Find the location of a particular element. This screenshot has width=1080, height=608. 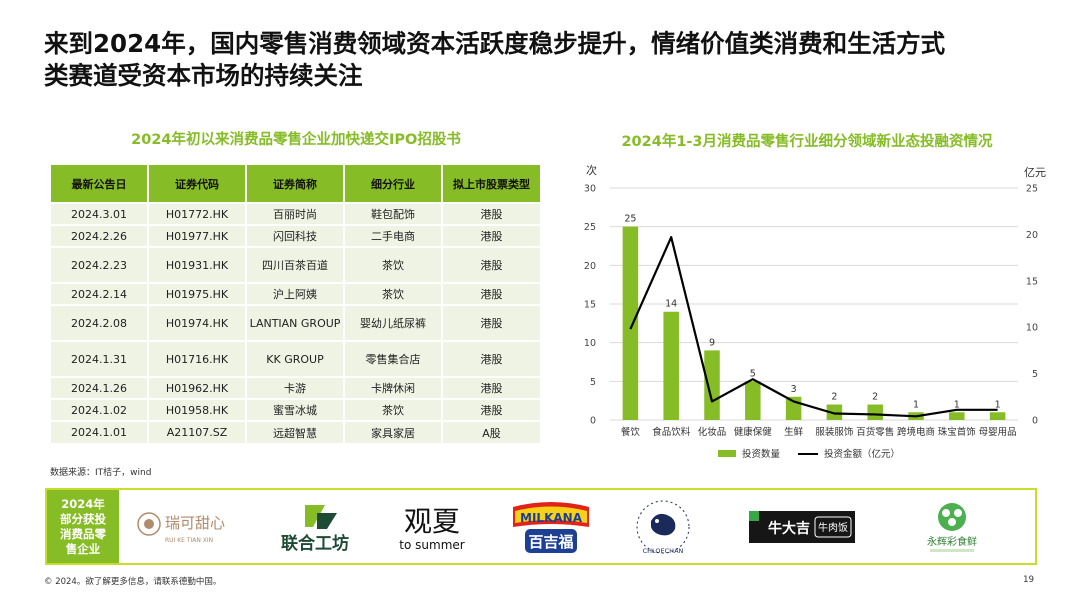

title-line-1: 来到2024年，国内零售消费领域资本活跃度稳步提升，情绪价值类消费和生活方式 is located at coordinates (495, 43).